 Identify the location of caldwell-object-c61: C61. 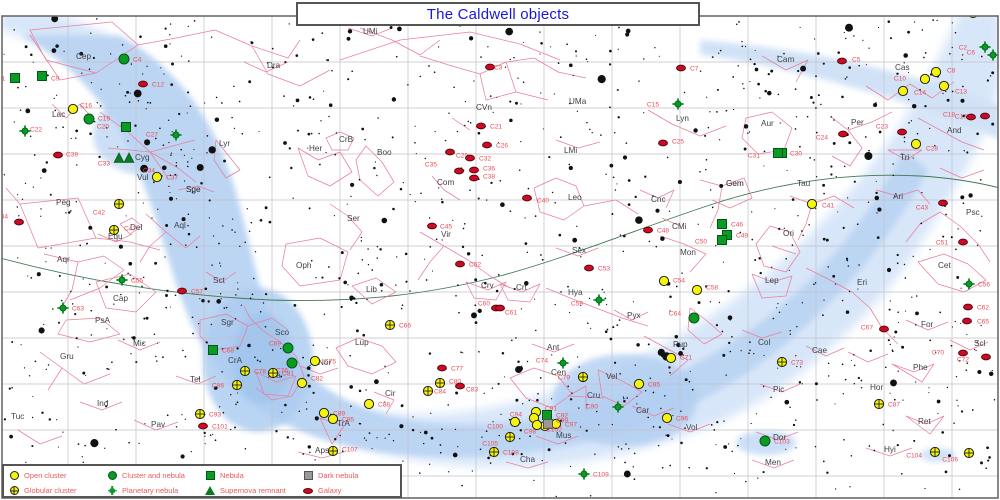
(506, 310).